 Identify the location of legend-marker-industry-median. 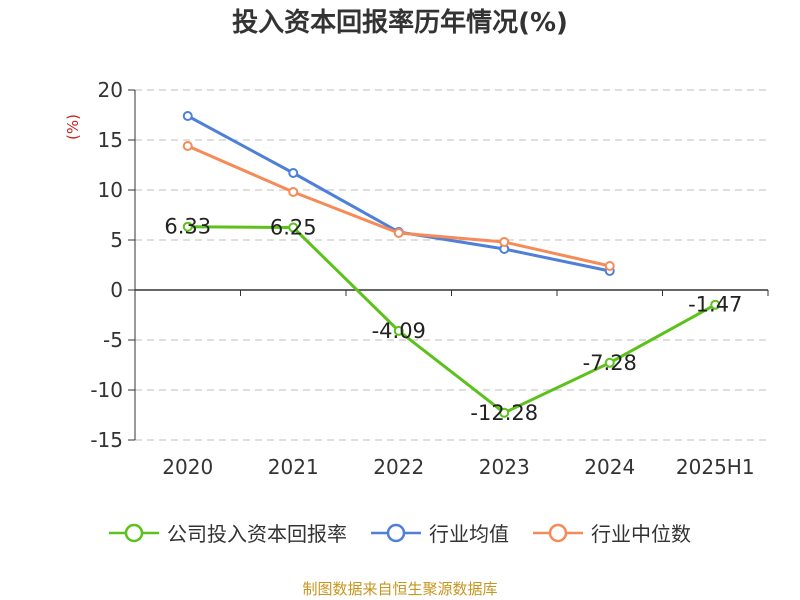
(558, 532).